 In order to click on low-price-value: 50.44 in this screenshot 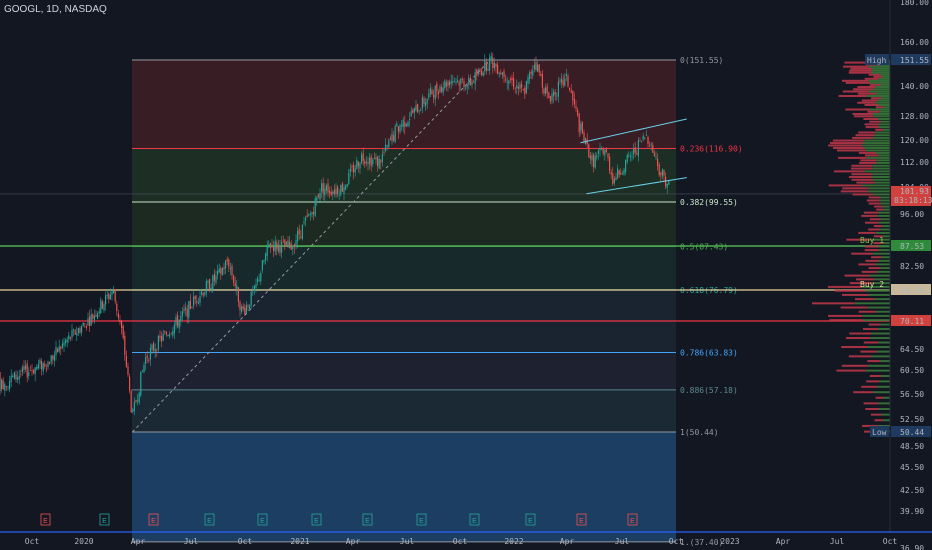, I will do `click(912, 432)`.